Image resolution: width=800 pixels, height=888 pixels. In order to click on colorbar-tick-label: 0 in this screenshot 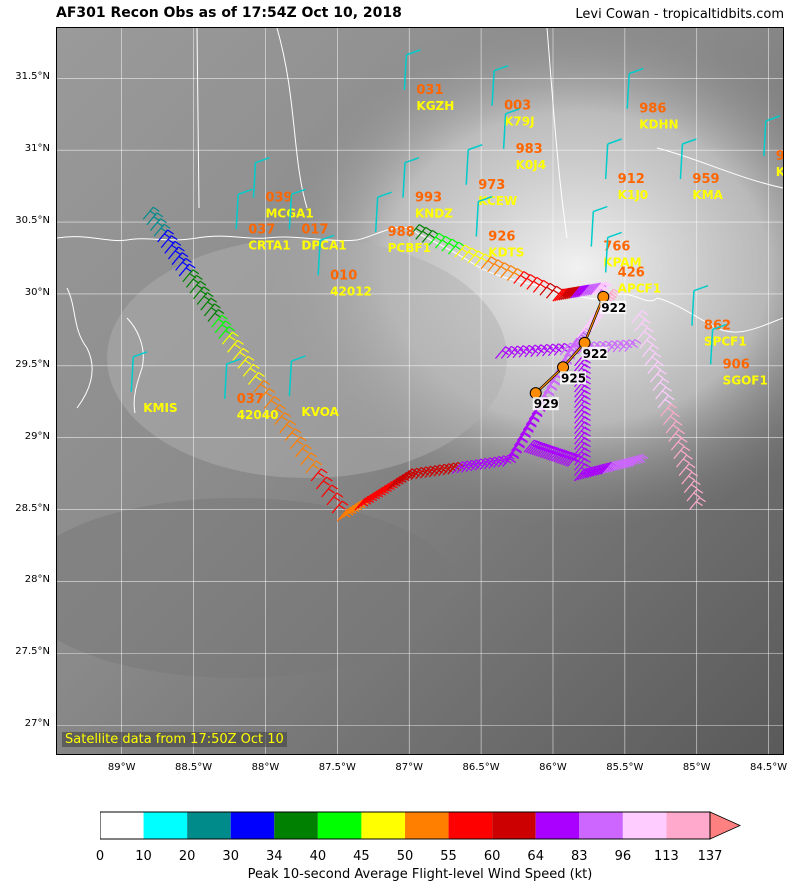, I will do `click(100, 856)`.